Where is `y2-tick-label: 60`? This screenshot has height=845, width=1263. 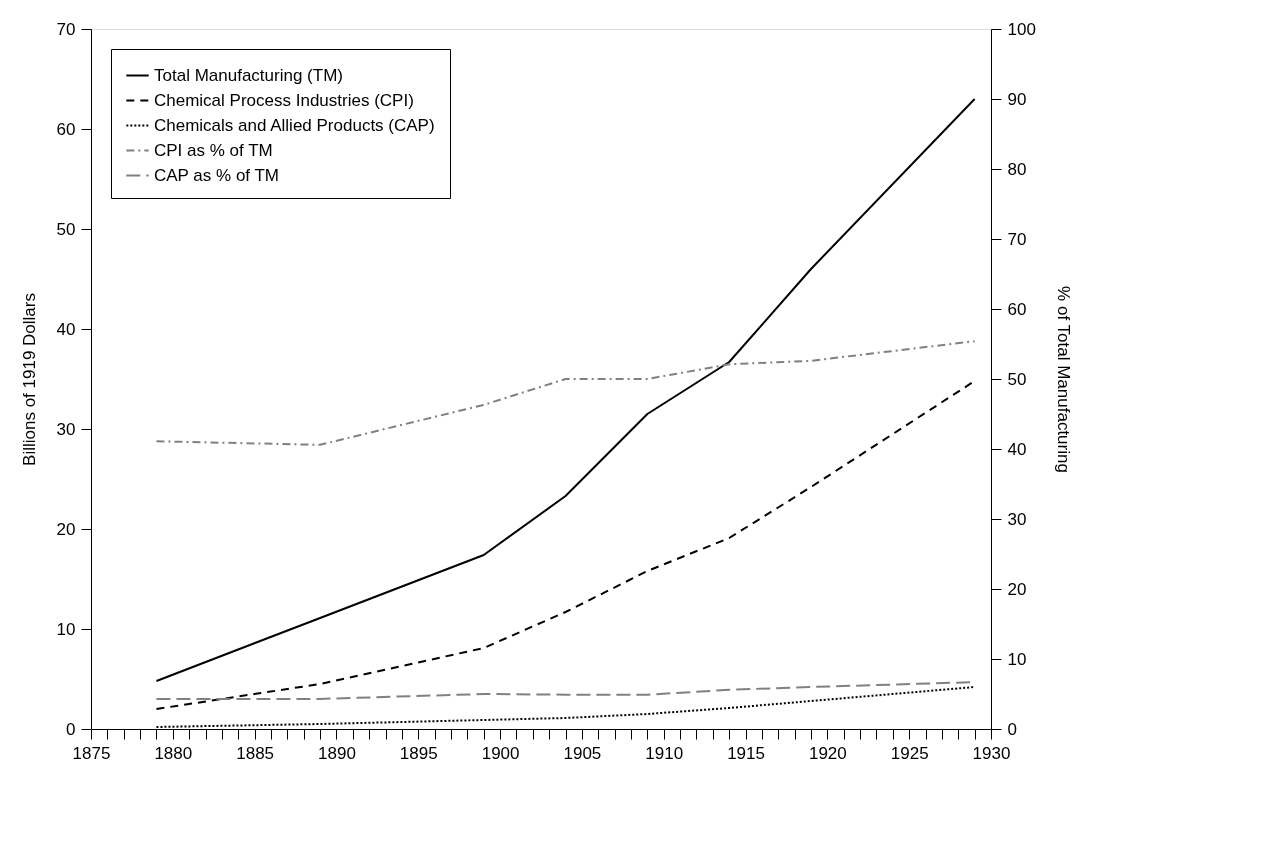 y2-tick-label: 60 is located at coordinates (1017, 309).